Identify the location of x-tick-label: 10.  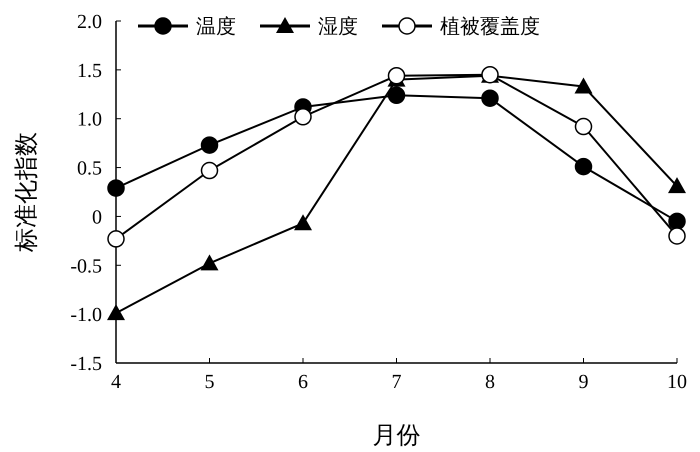
(677, 382).